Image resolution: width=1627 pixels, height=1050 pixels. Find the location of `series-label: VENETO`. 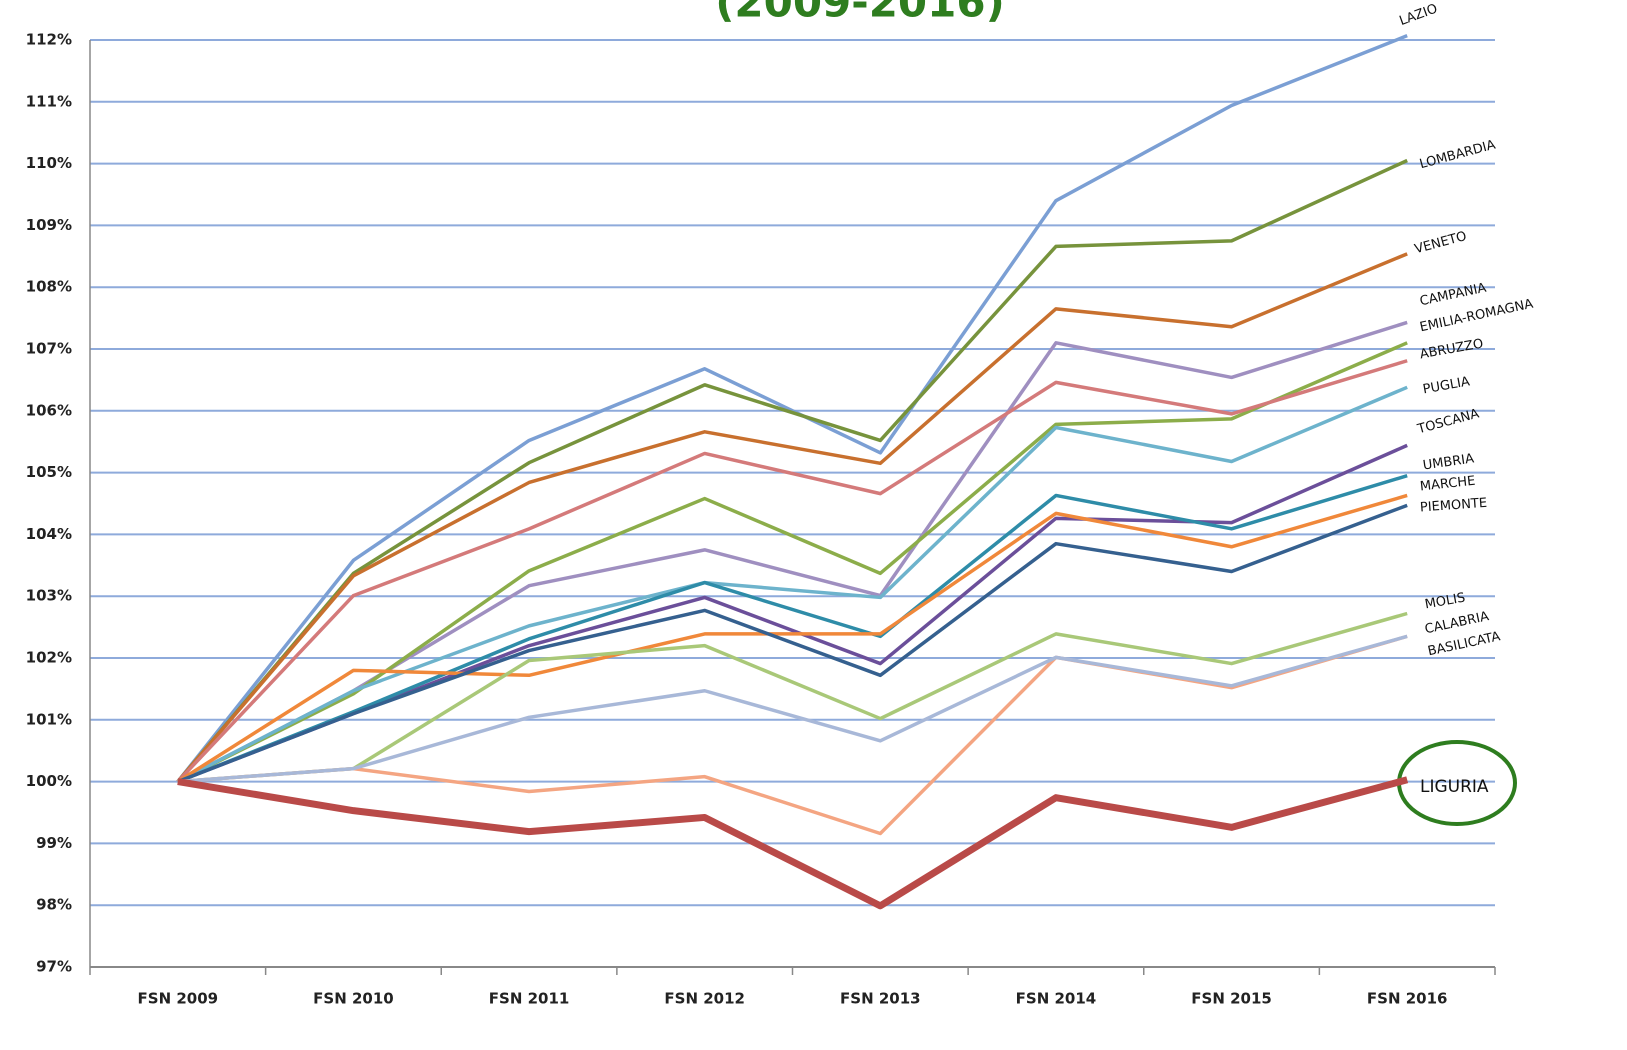

series-label: VENETO is located at coordinates (1440, 243).